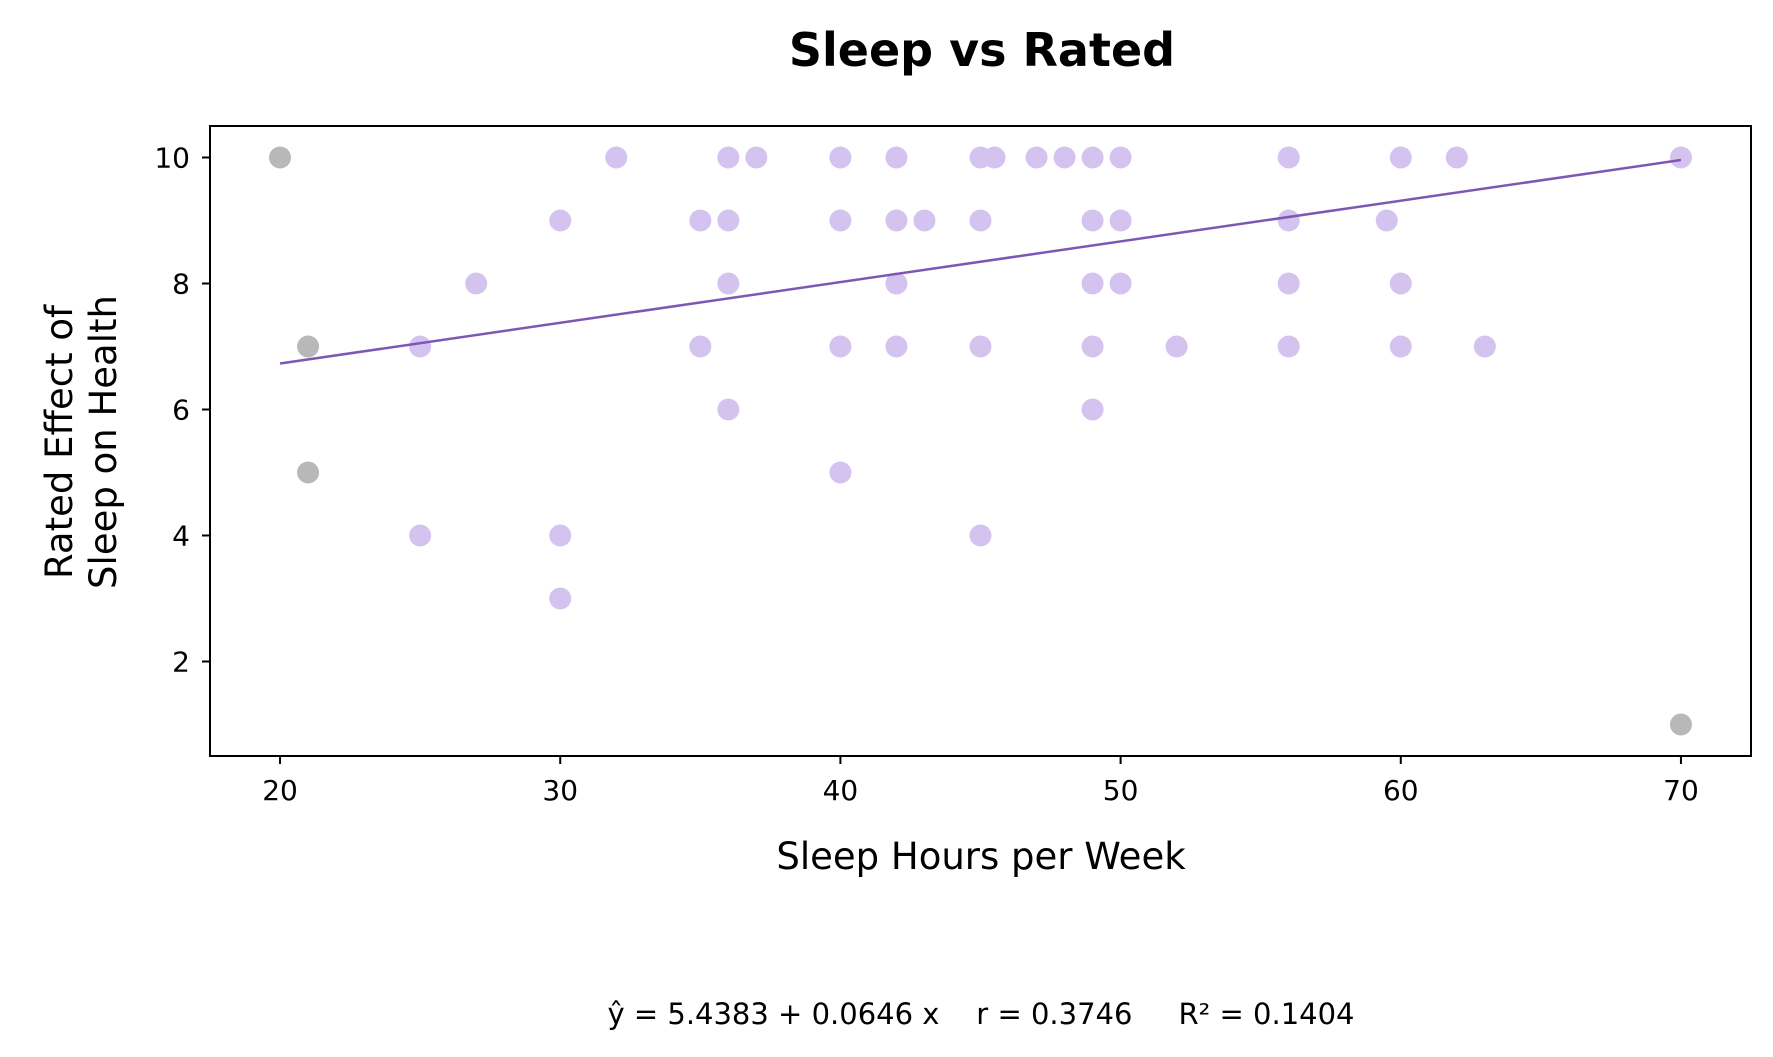 This screenshot has width=1773, height=1057. What do you see at coordinates (841, 790) in the screenshot?
I see `x-tick-label: 40` at bounding box center [841, 790].